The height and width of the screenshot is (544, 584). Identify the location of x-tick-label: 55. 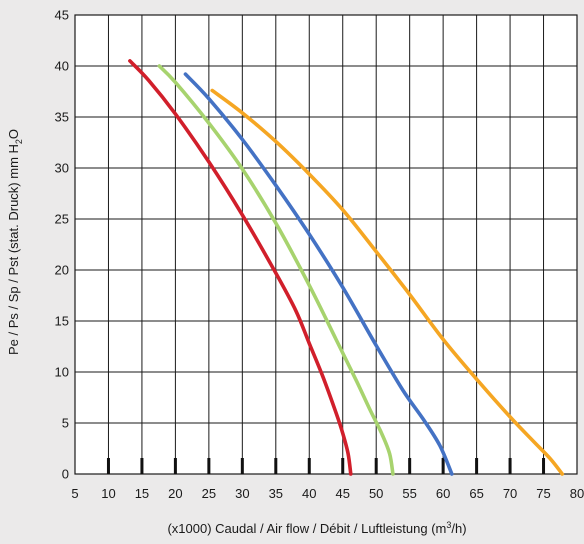
(409, 493).